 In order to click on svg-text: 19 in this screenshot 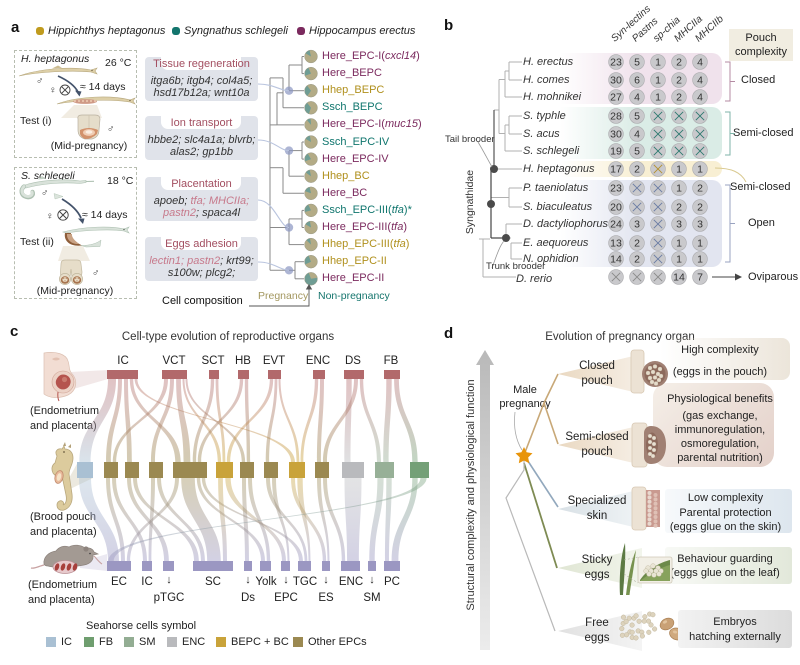, I will do `click(616, 151)`.